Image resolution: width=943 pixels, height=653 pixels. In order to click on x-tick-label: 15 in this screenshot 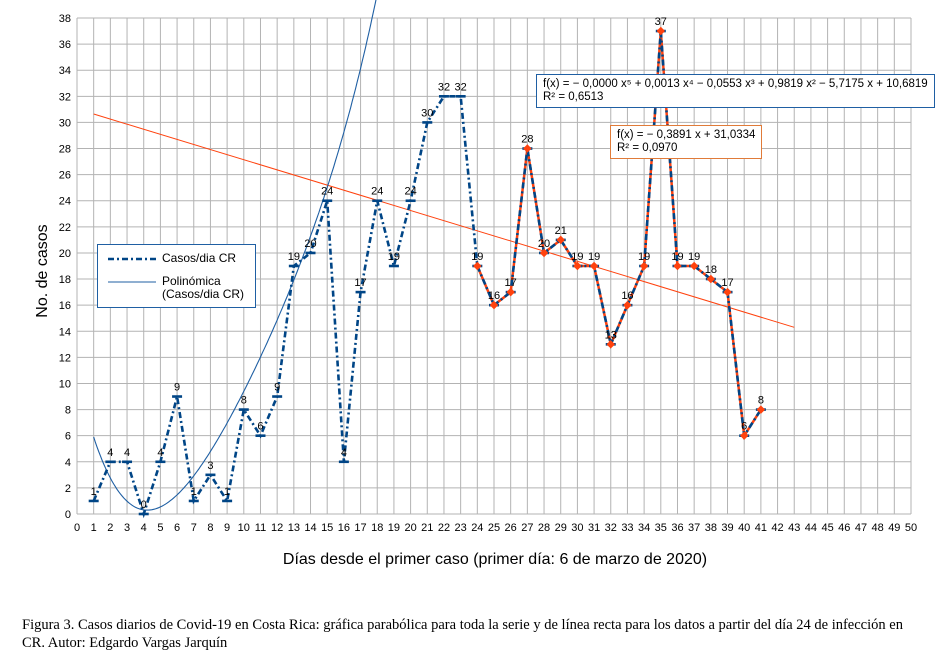, I will do `click(327, 528)`.